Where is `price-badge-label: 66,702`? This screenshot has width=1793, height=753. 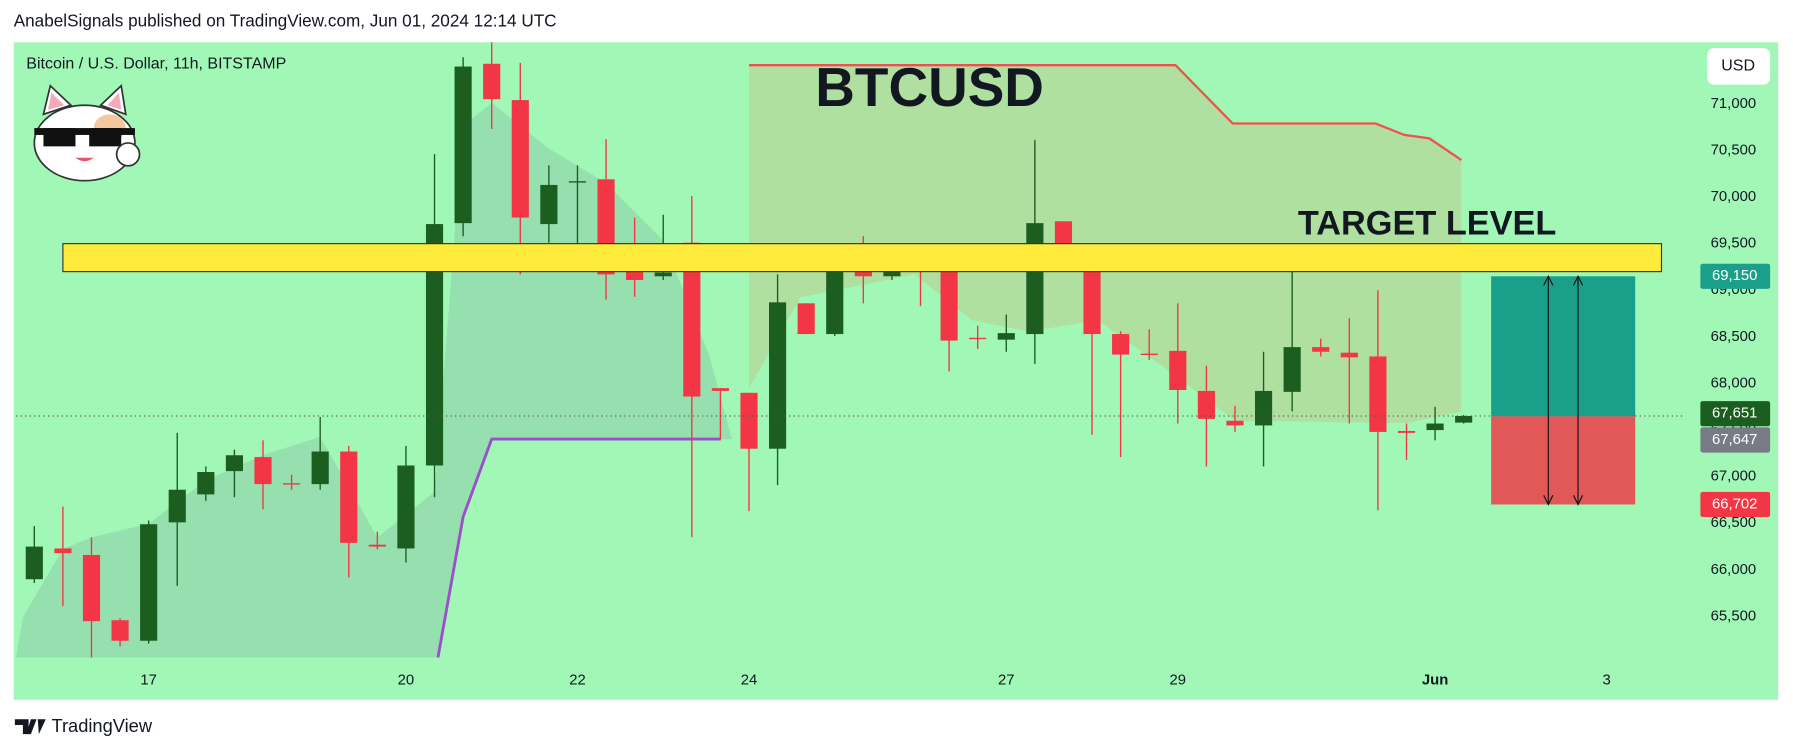
price-badge-label: 66,702 is located at coordinates (1734, 504).